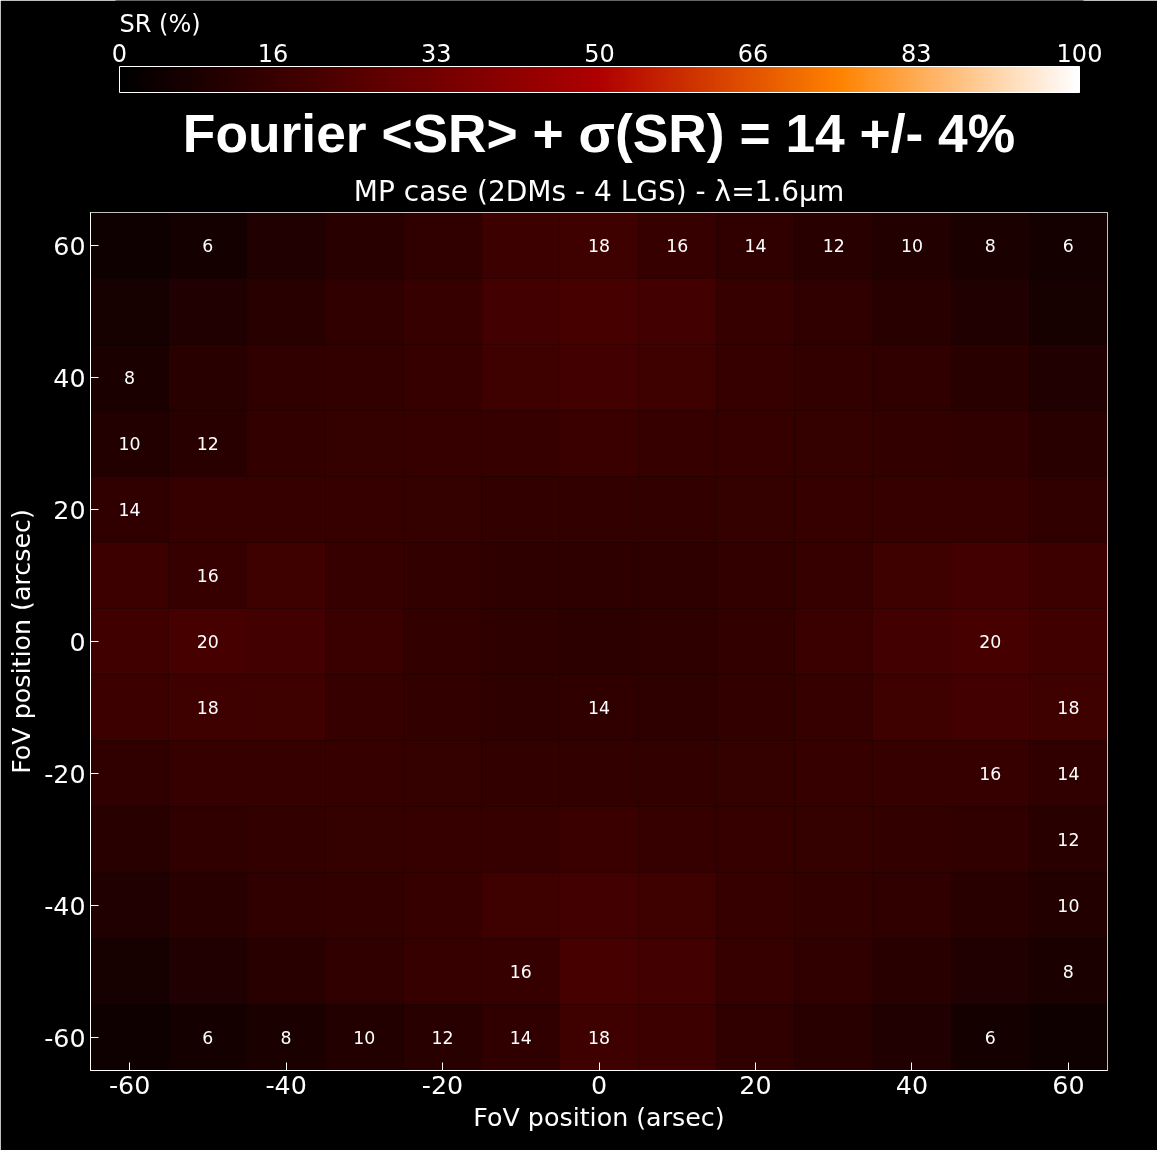 This screenshot has width=1157, height=1150. I want to click on y-tick-label: -20, so click(65, 773).